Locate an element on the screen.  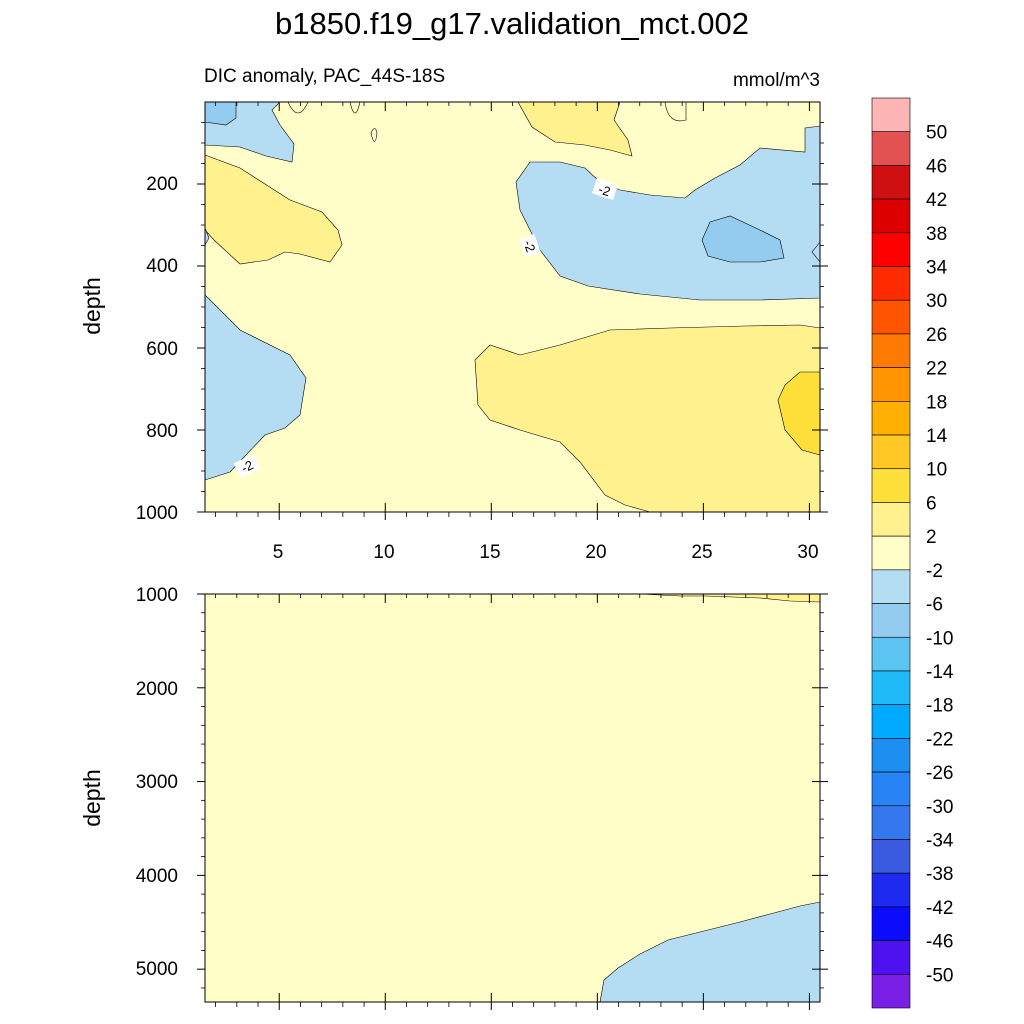
upper-region-positive-left is located at coordinates (273, 209).